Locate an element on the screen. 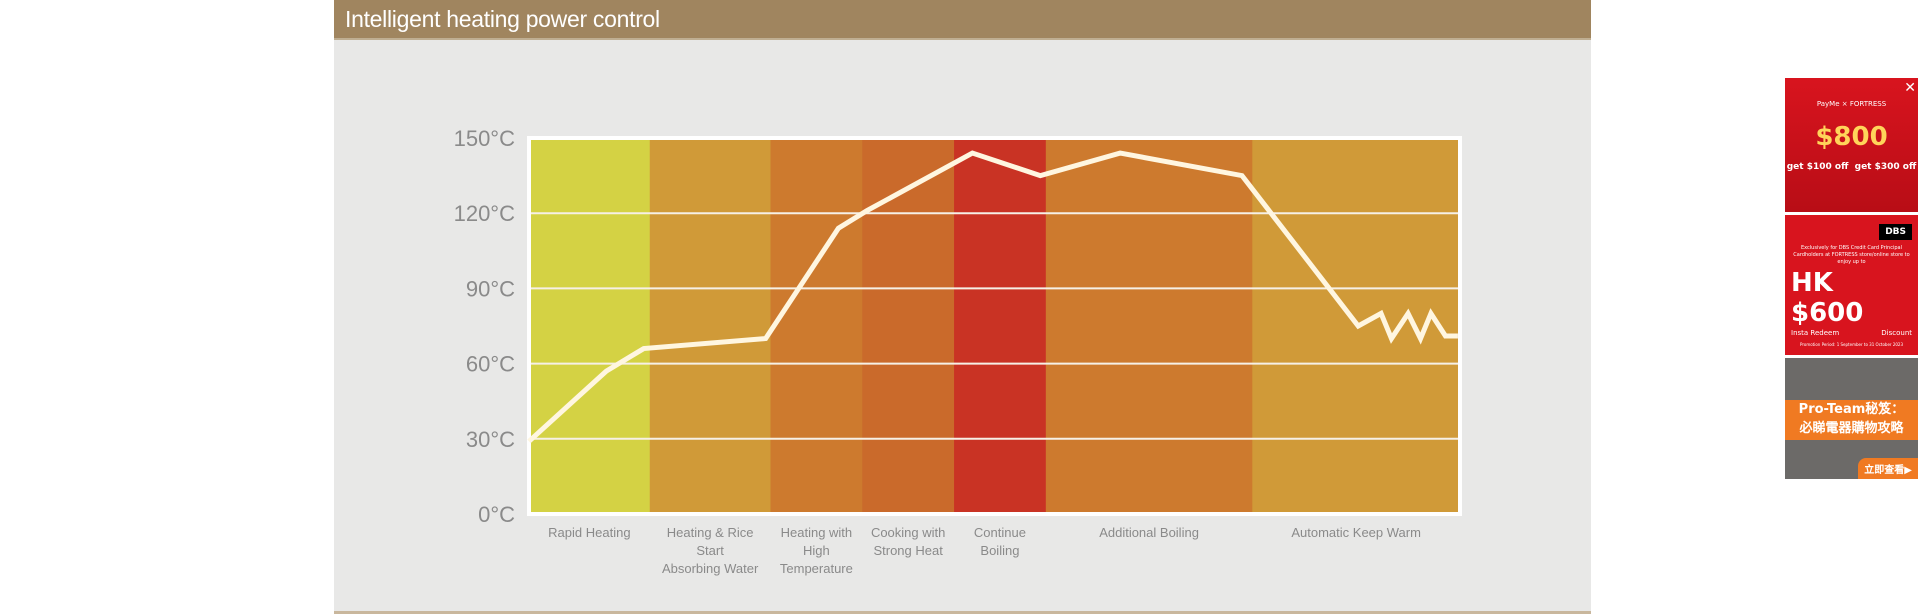 This screenshot has height=614, width=1920. y-tick-label: 0°C is located at coordinates (496, 514).